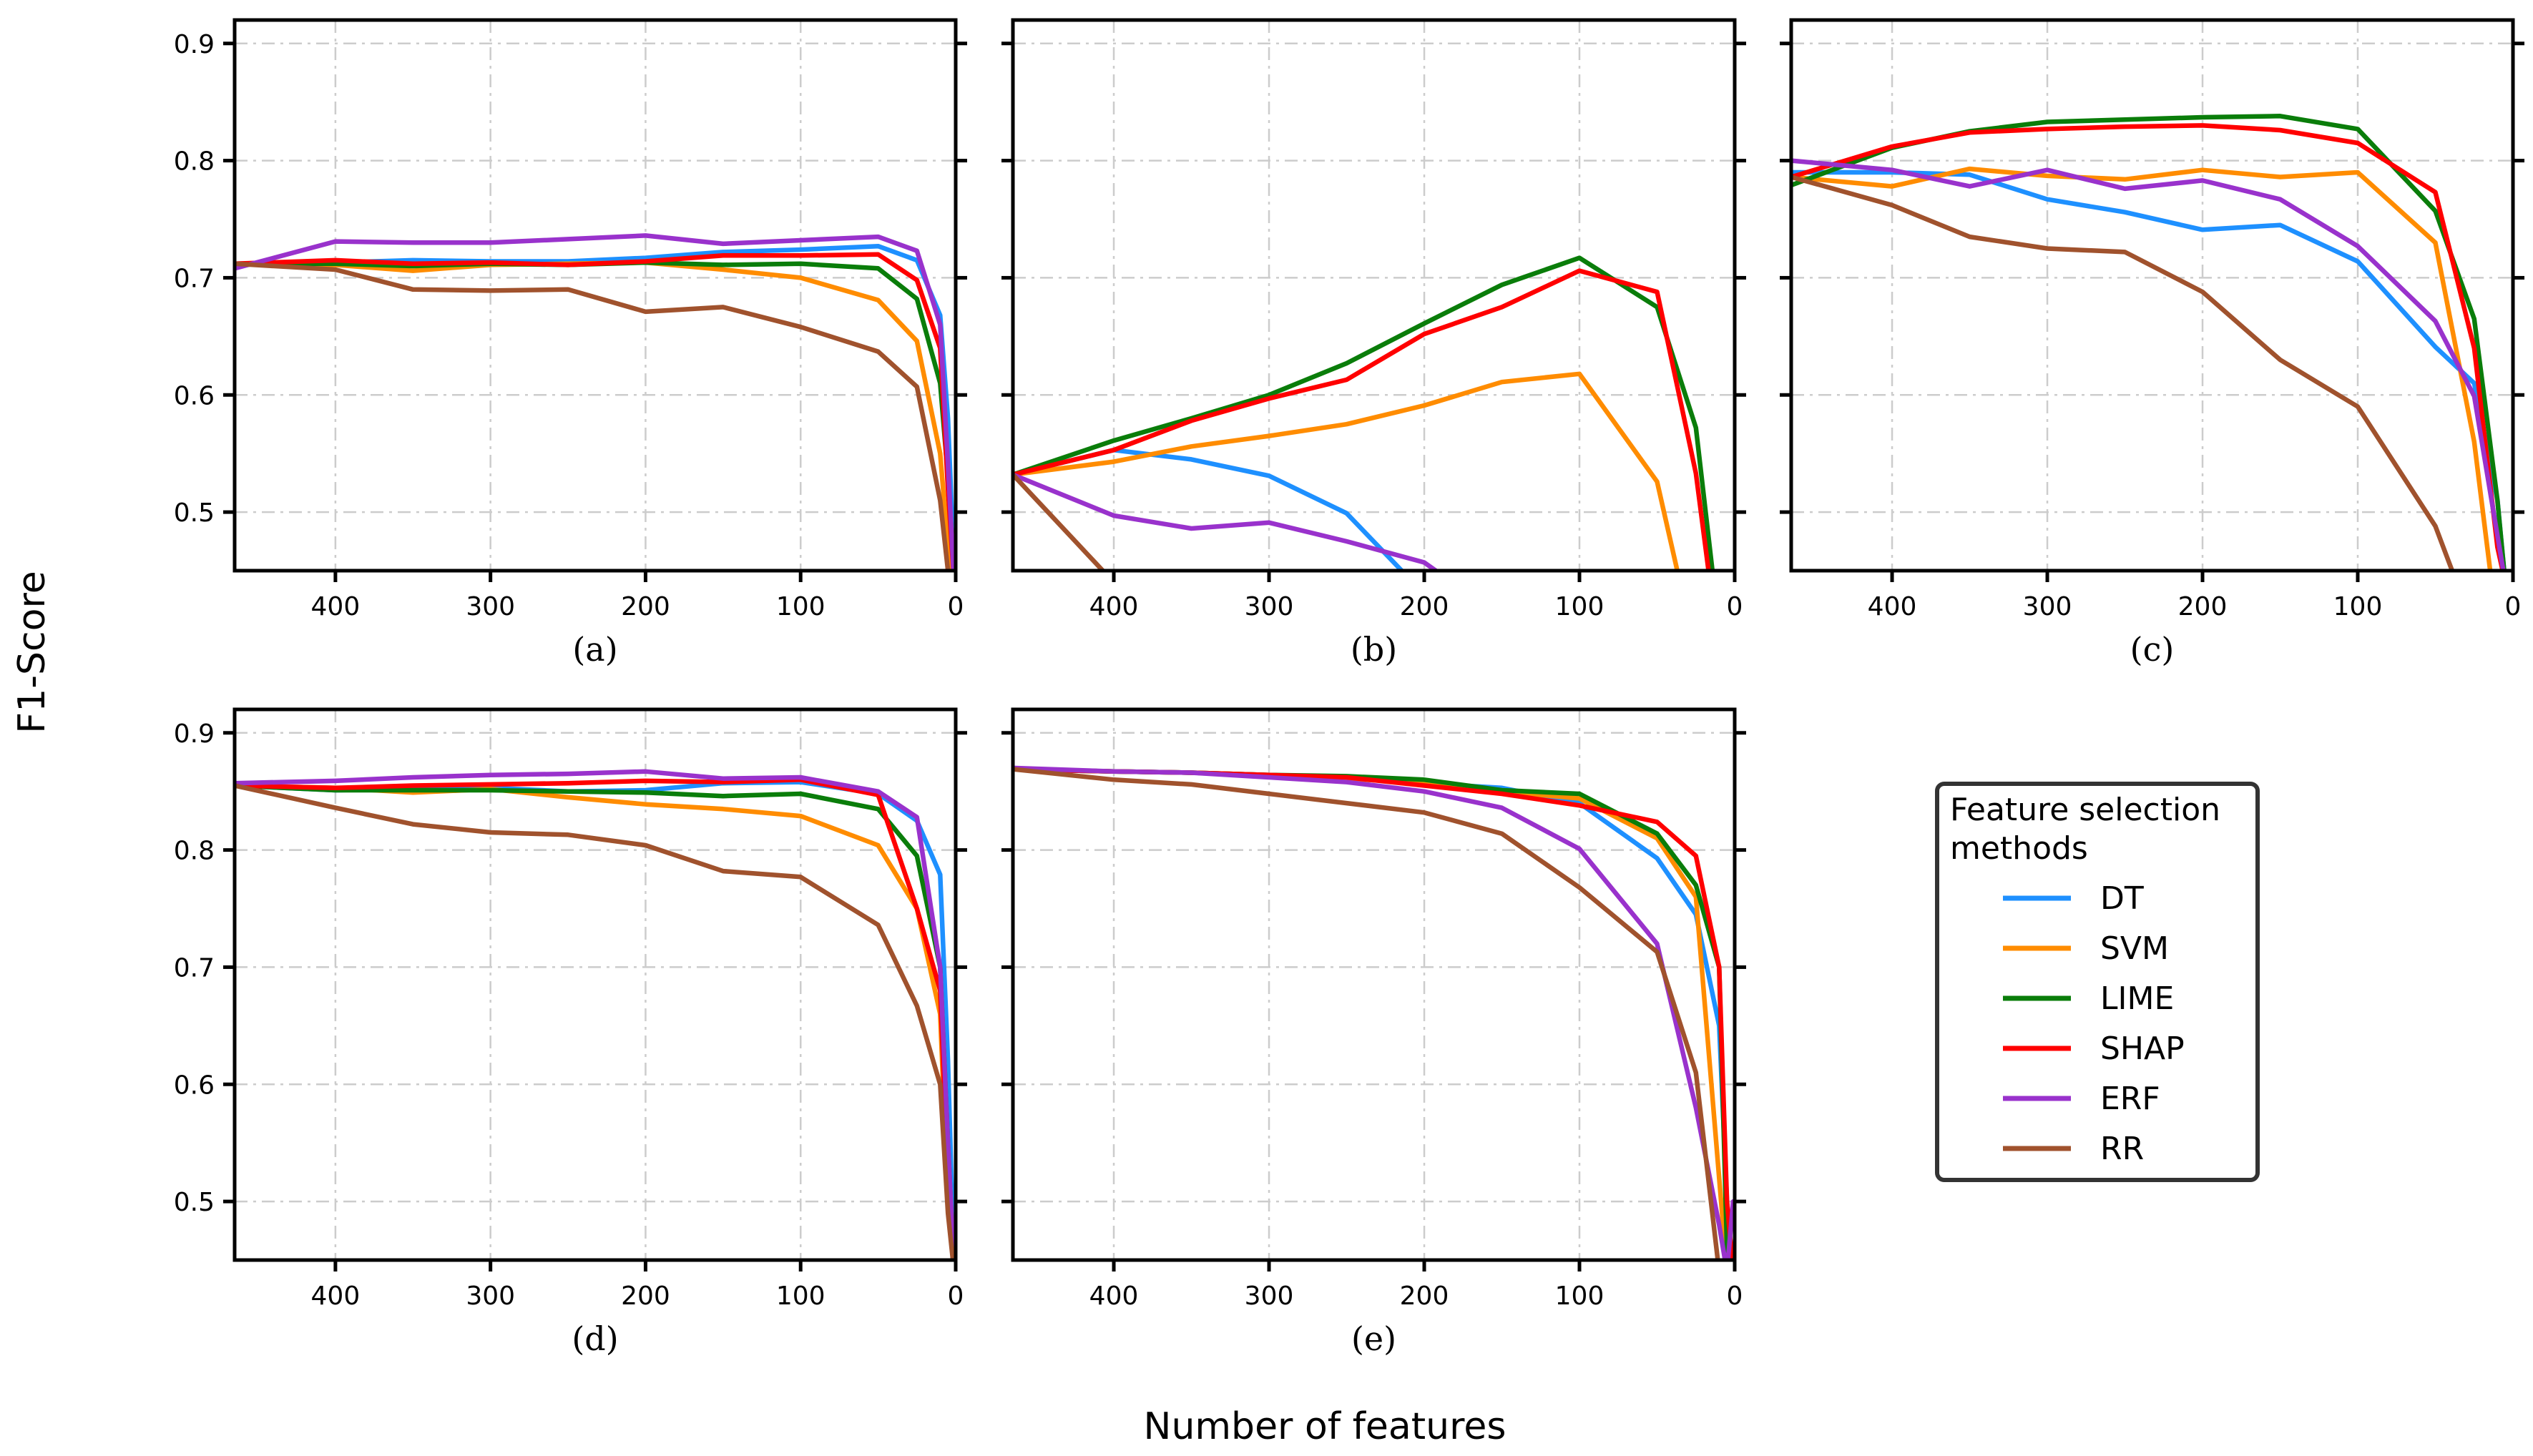  I want to click on panel-b: 400 300 200 100 0 (b), so click(1373, 343).